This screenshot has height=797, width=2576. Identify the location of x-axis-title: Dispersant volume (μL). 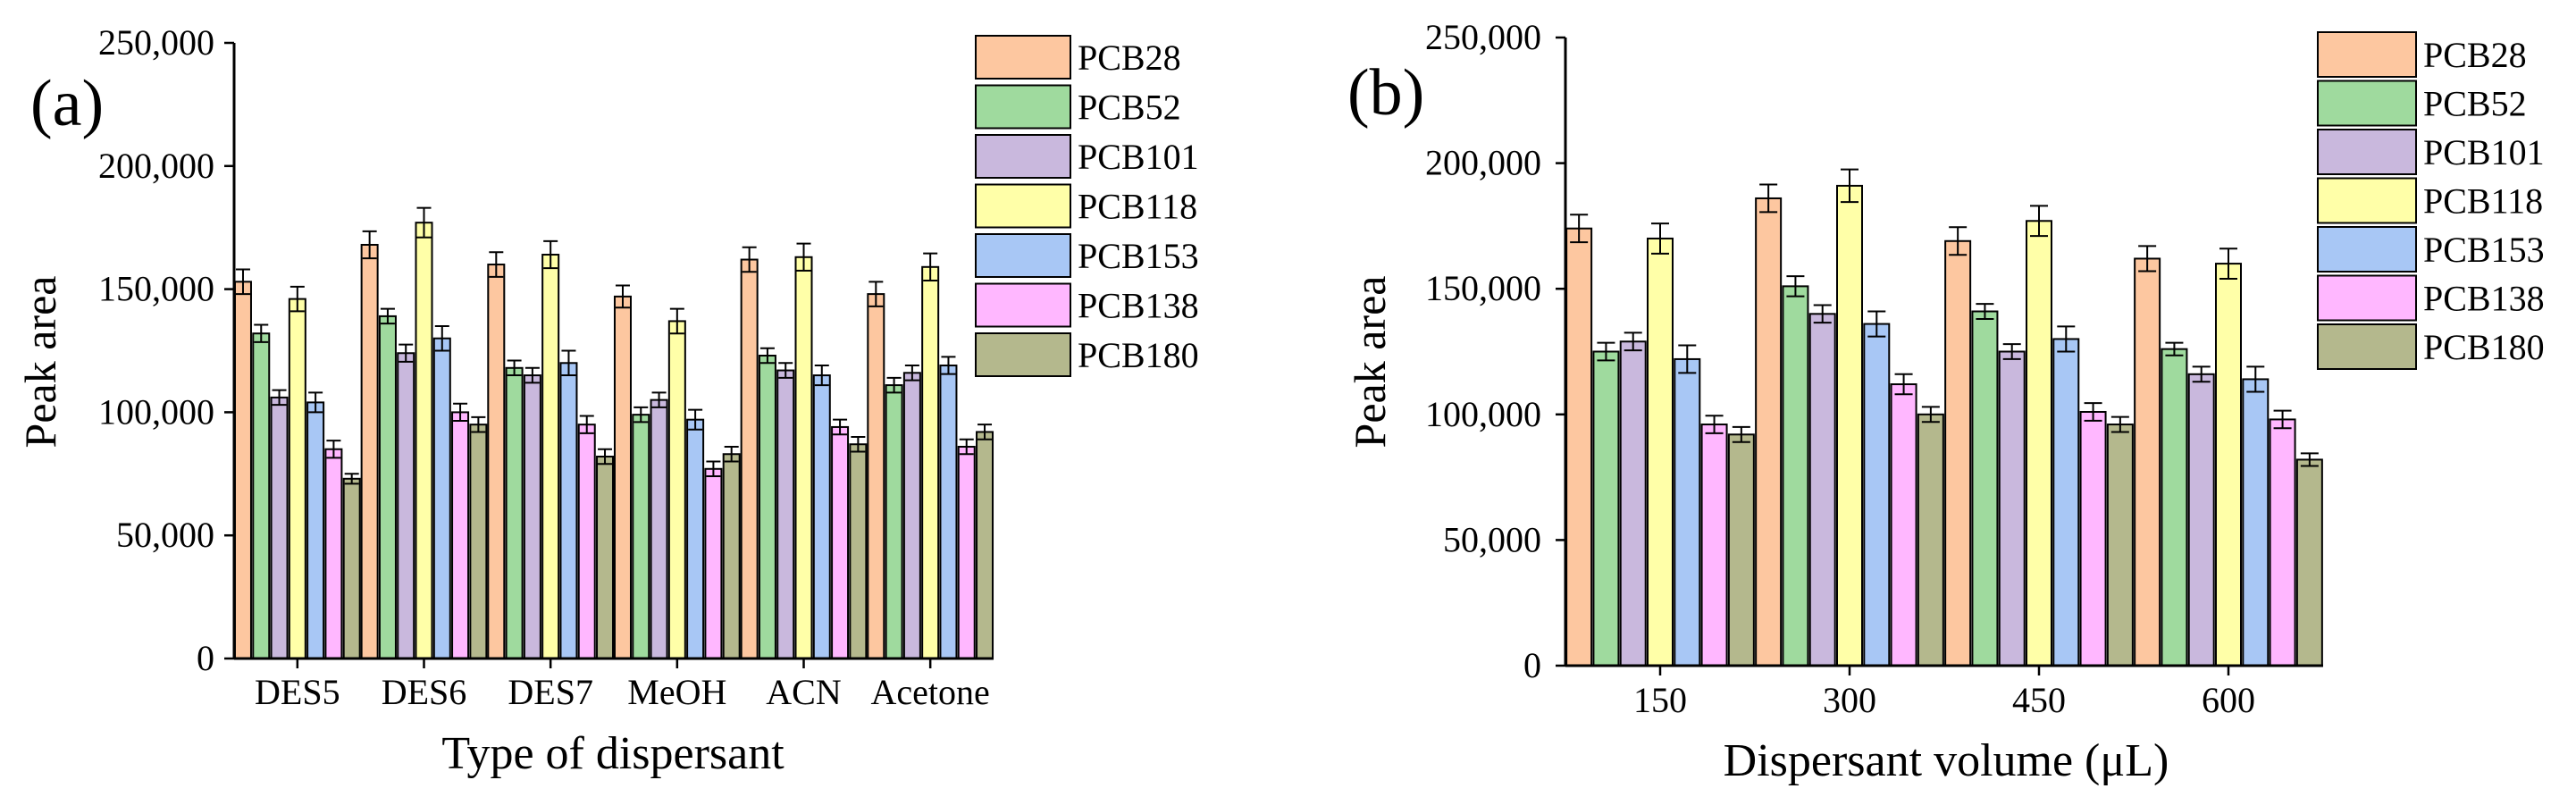
(1946, 760).